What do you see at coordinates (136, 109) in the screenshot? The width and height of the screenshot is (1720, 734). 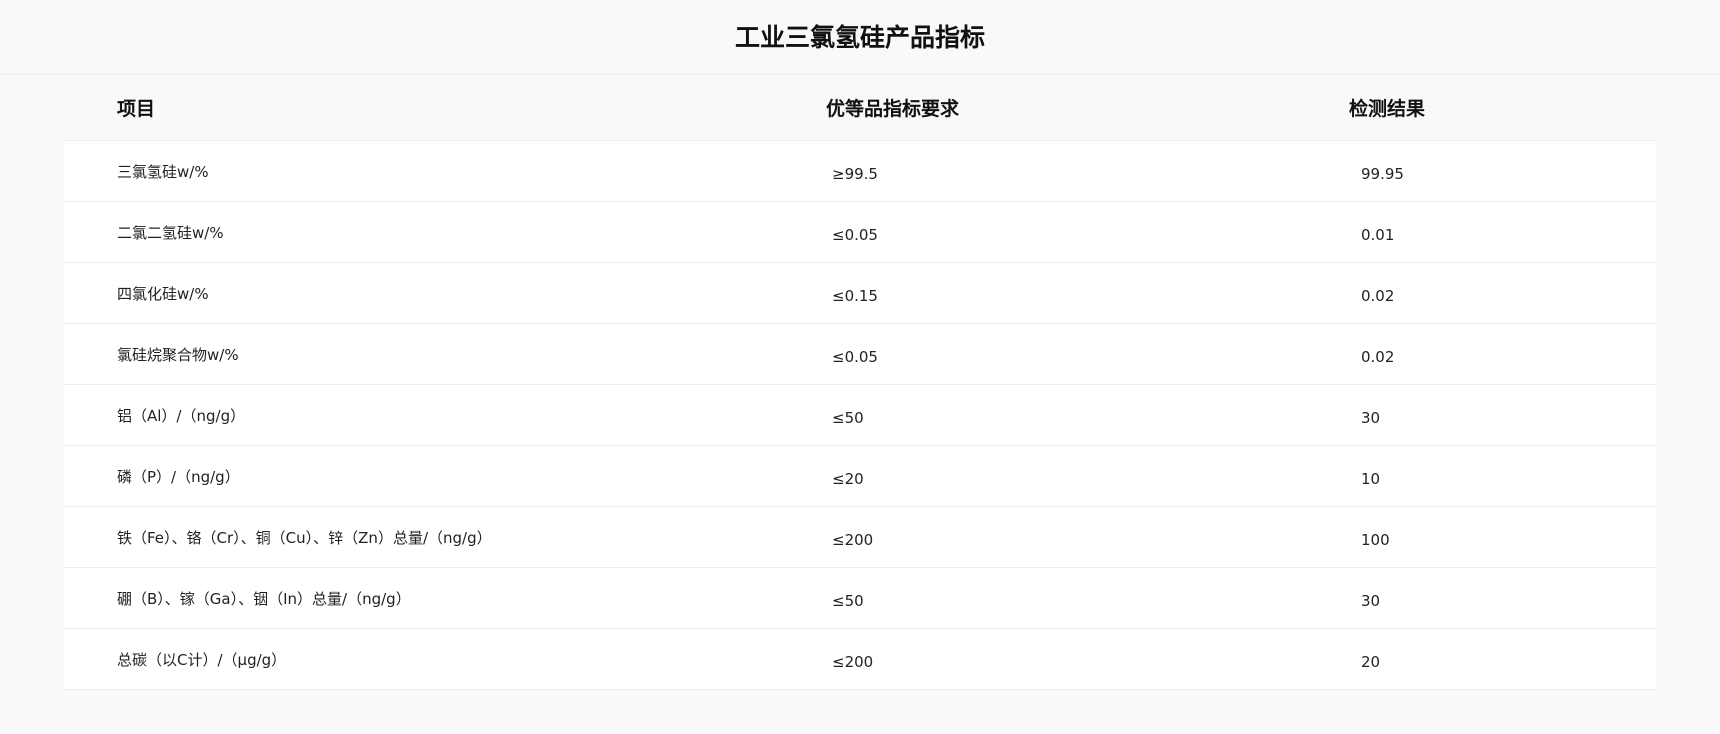 I see `header-item: 项目` at bounding box center [136, 109].